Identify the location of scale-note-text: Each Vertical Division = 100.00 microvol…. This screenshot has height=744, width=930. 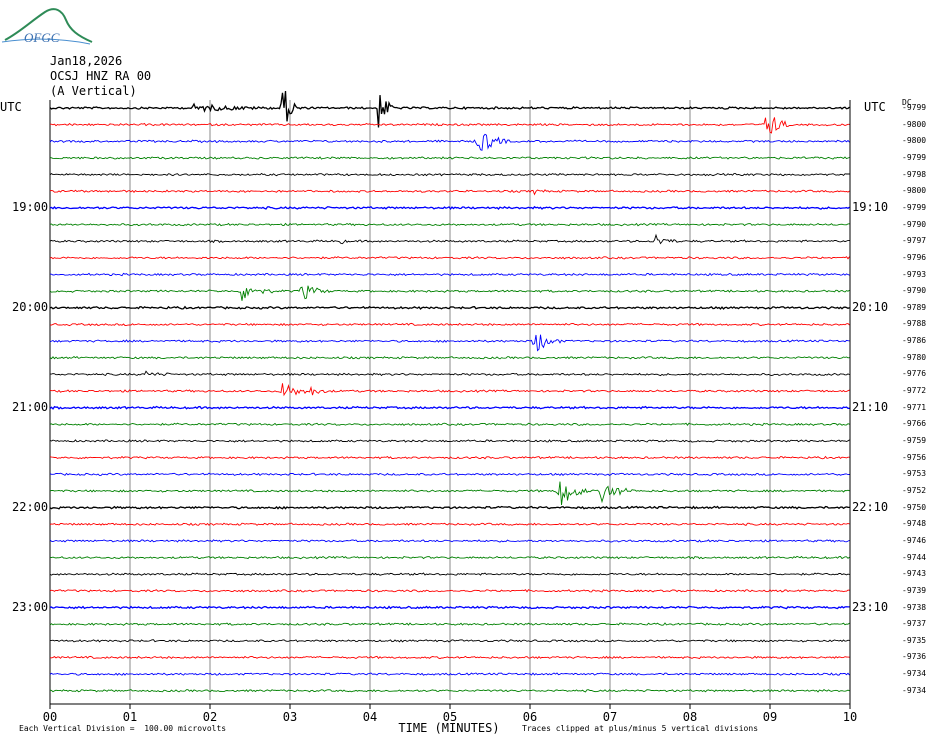
(123, 728).